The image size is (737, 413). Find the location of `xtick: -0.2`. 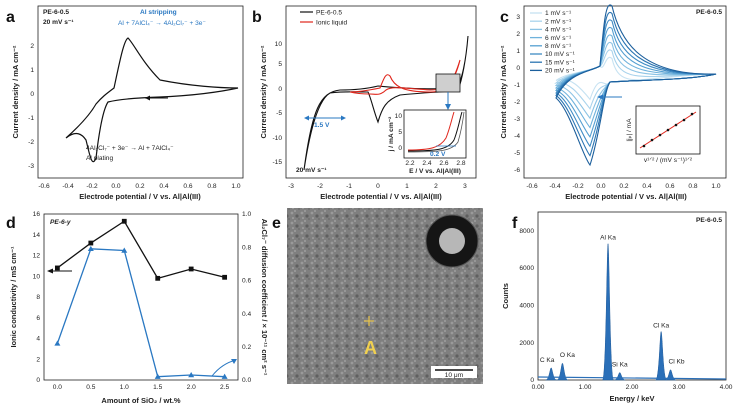

xtick: -0.2 is located at coordinates (92, 186).